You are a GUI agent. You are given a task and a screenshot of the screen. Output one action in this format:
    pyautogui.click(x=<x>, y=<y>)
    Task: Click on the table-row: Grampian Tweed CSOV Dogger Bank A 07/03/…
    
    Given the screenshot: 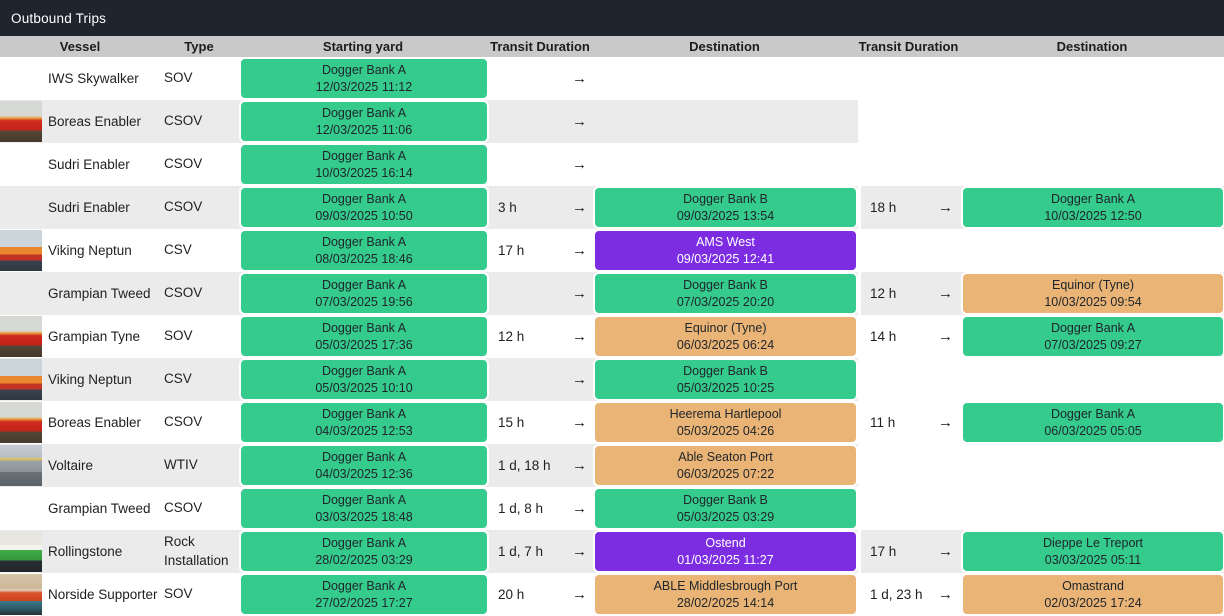 What is the action you would take?
    pyautogui.click(x=612, y=293)
    